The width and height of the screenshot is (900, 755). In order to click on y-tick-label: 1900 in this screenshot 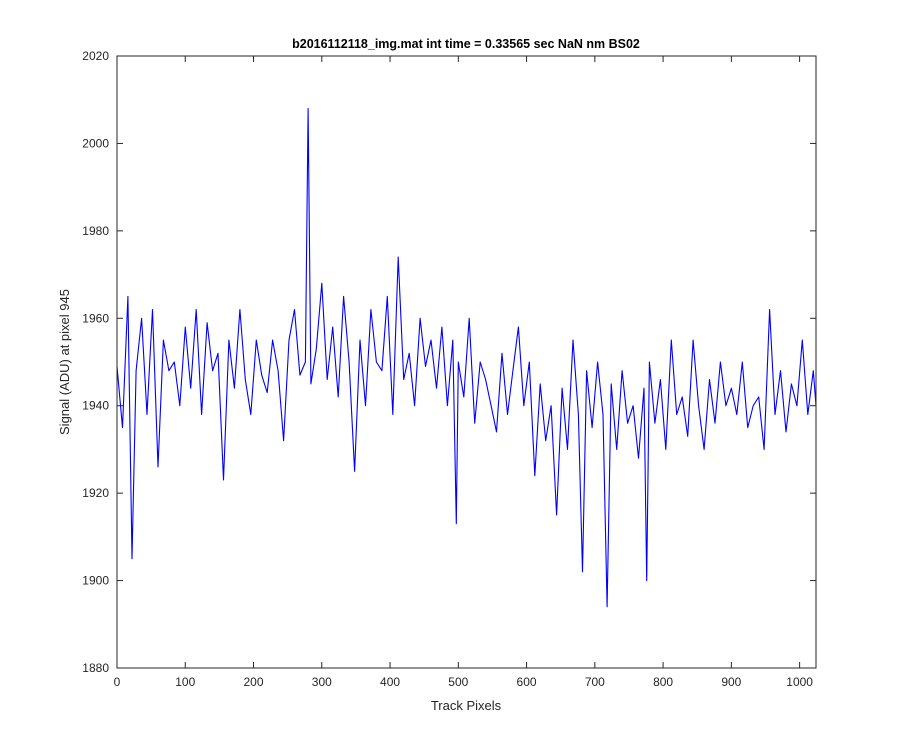, I will do `click(95, 581)`.